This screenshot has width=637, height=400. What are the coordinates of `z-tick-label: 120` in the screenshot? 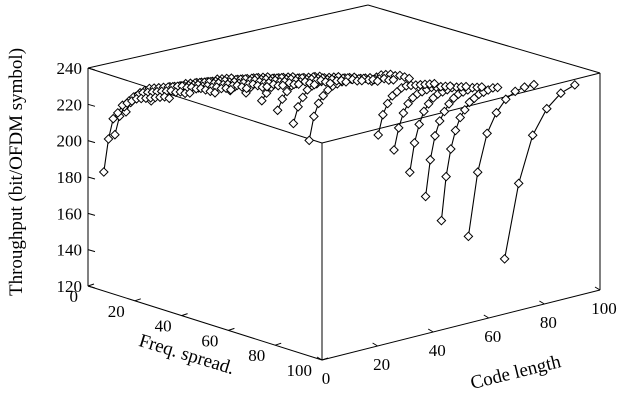 It's located at (70, 286).